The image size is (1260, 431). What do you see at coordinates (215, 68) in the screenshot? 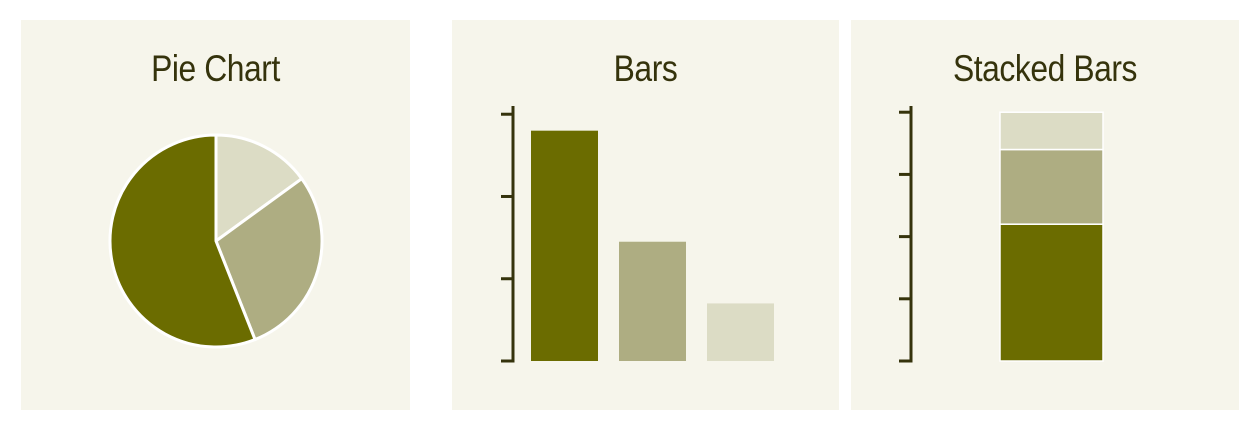
I see `pie-chart-title: Pie Chart` at bounding box center [215, 68].